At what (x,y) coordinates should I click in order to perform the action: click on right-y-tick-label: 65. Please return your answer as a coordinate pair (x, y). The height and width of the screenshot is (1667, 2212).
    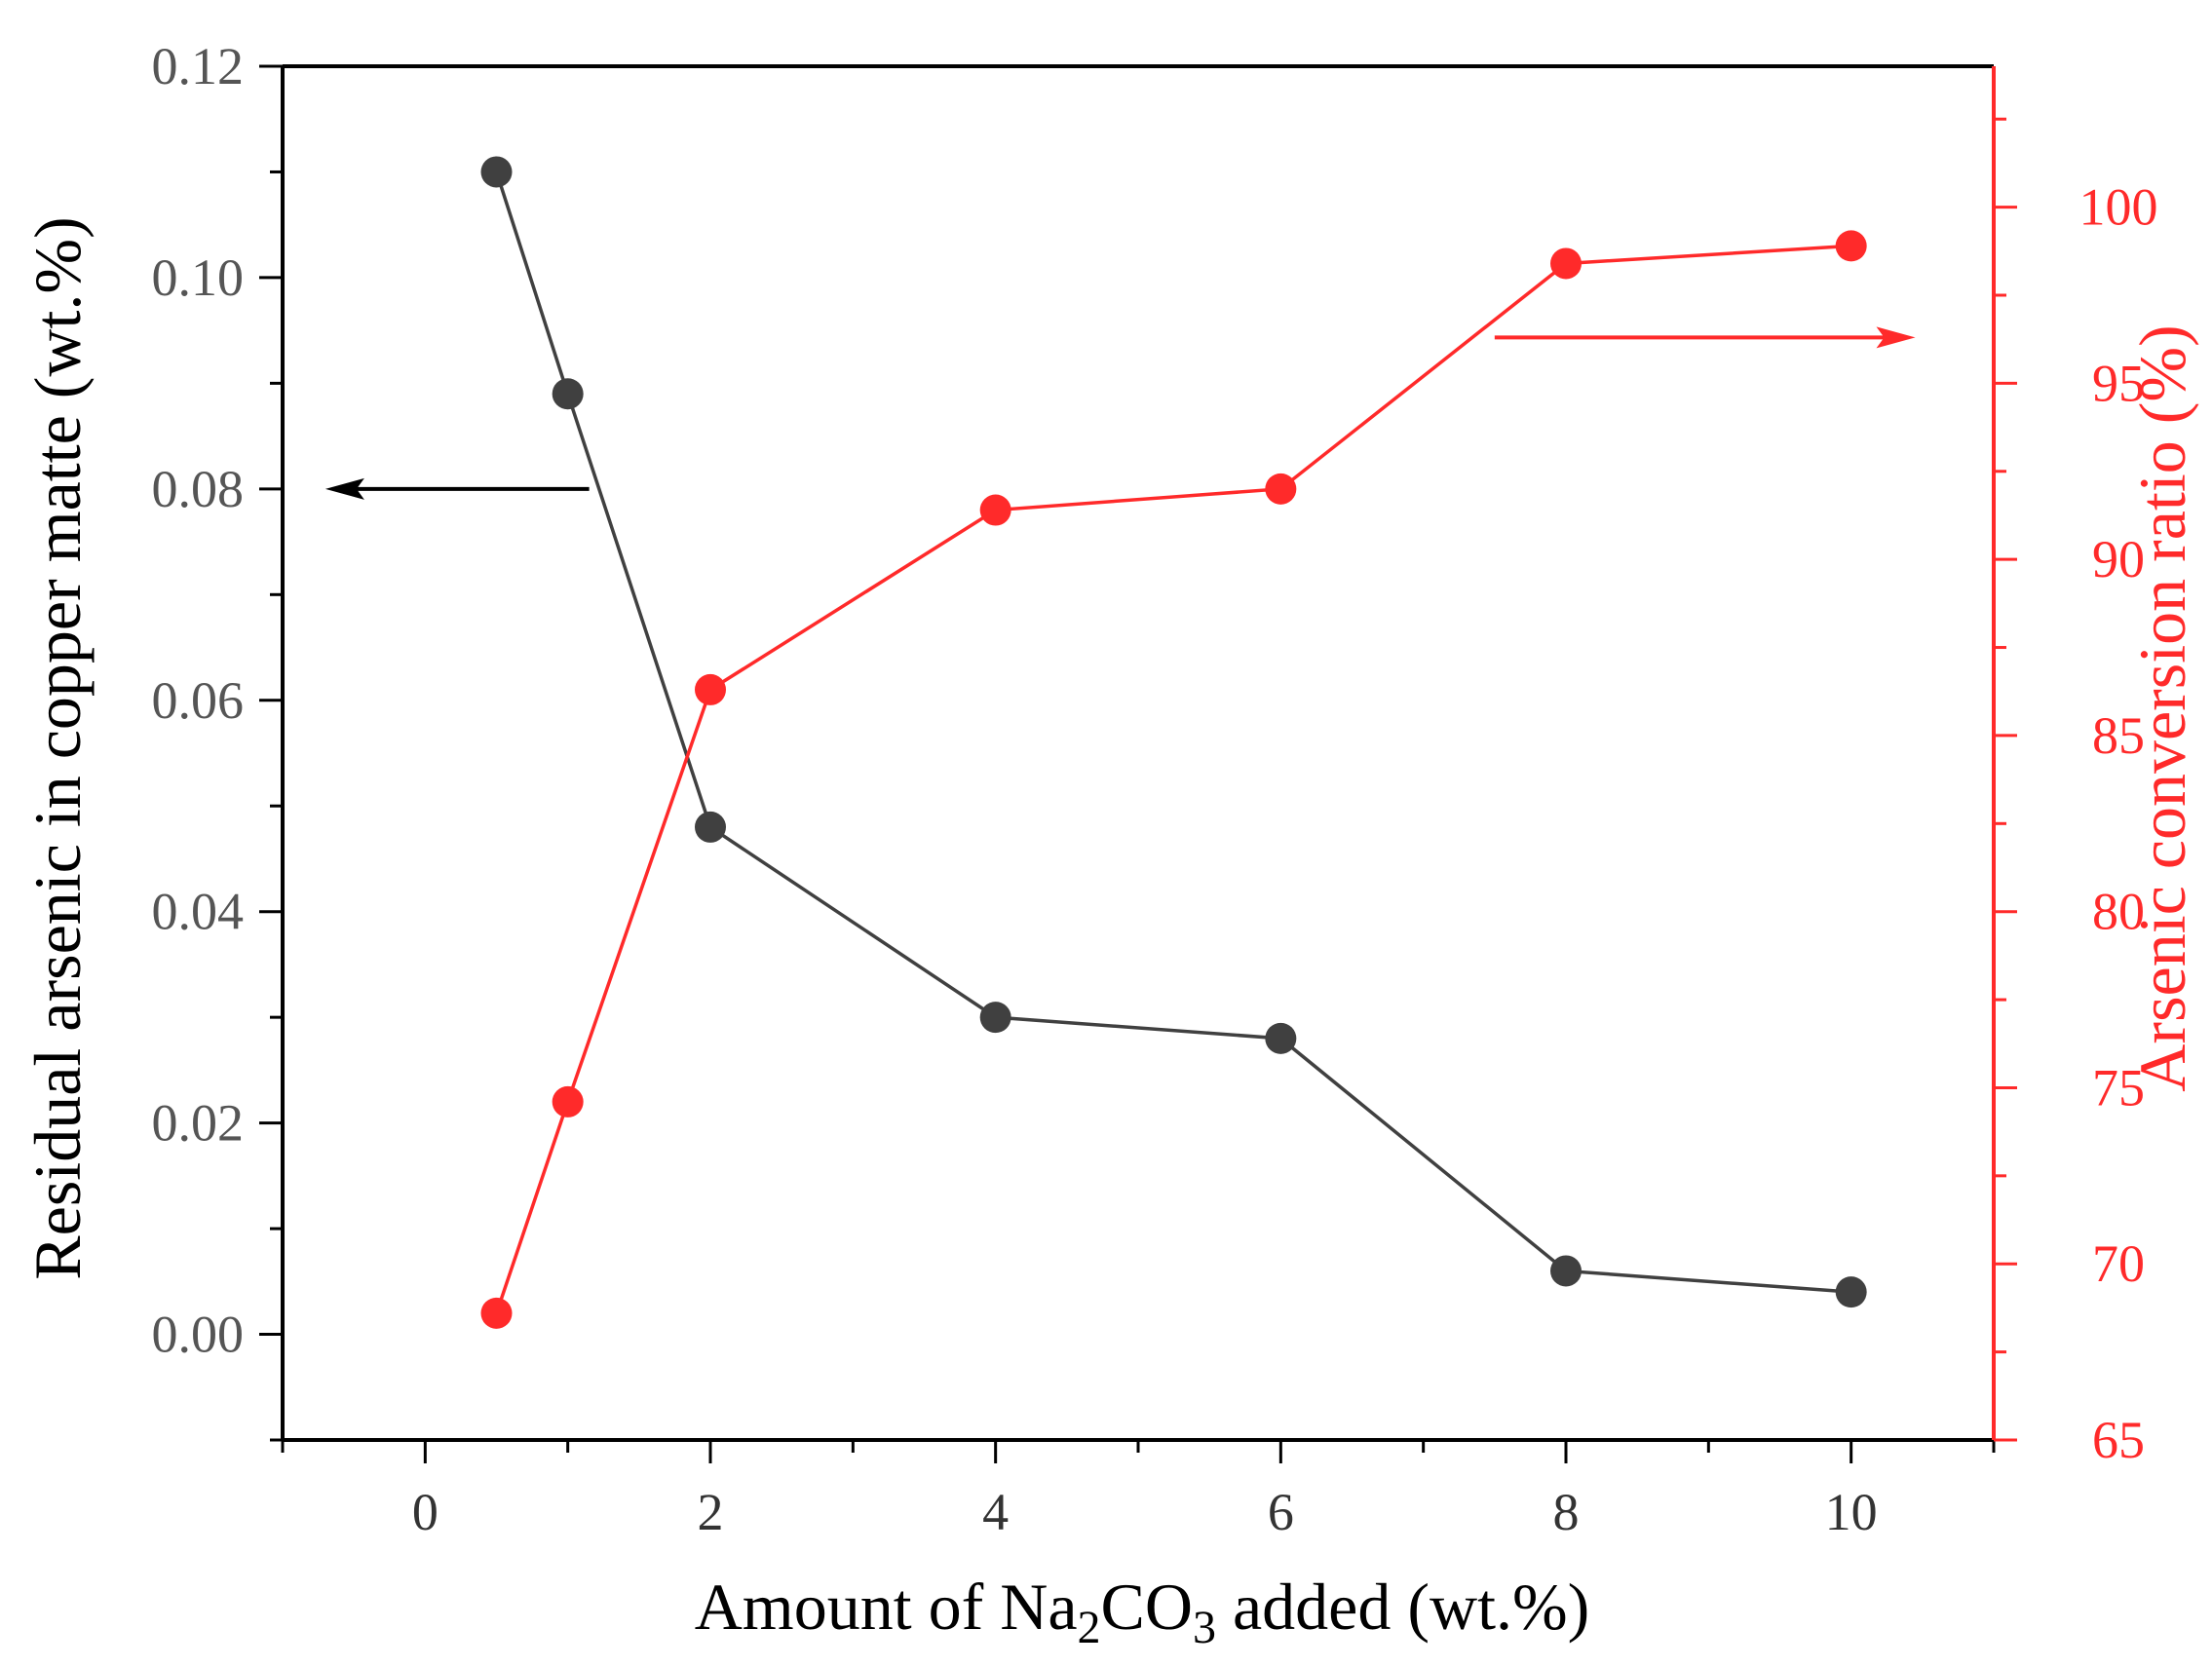
    Looking at the image, I should click on (2118, 1440).